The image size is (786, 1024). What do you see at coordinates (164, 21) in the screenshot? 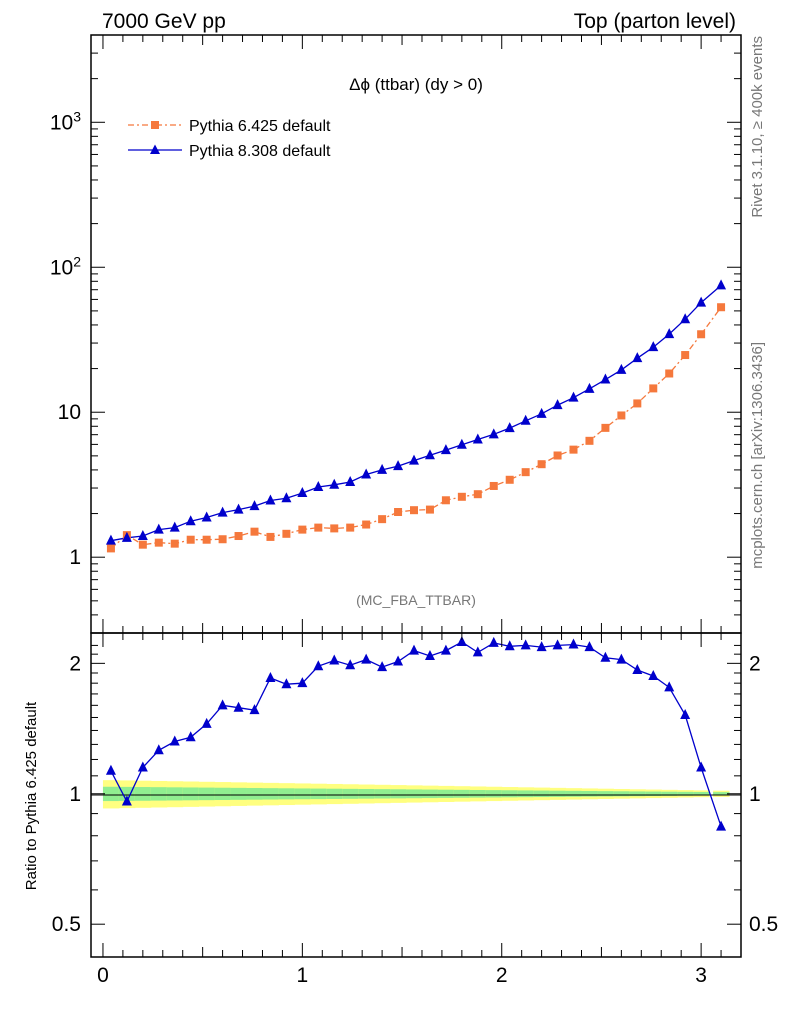
I see `header-left: 7000 GeV pp` at bounding box center [164, 21].